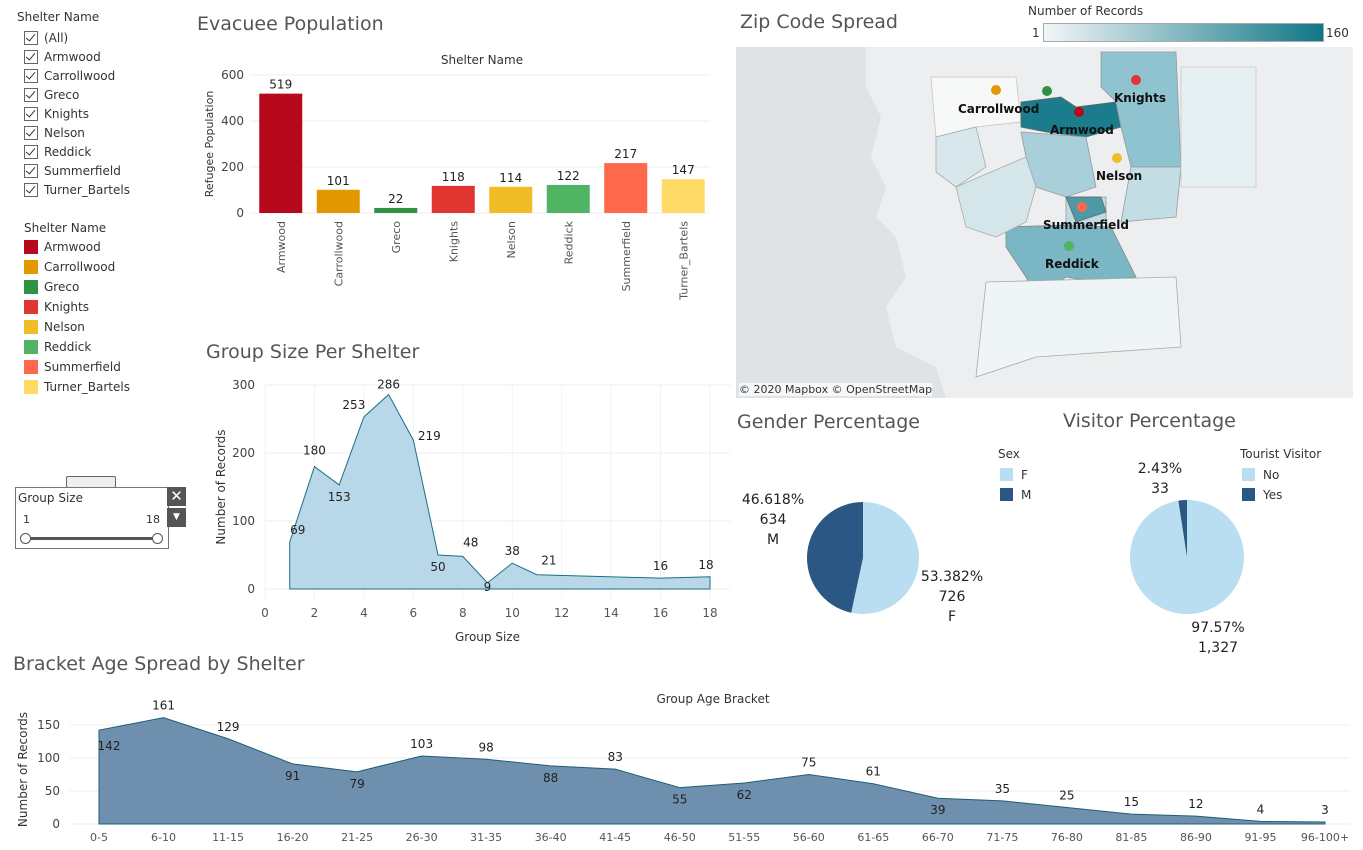 The height and width of the screenshot is (850, 1363). Describe the element at coordinates (66, 307) in the screenshot. I see `legend-label: Knights` at that location.